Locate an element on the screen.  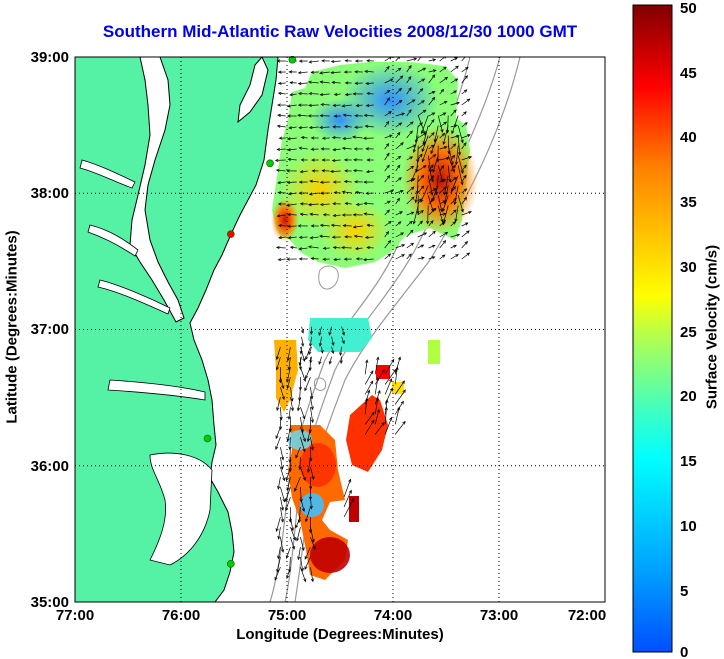
estuary is located at coordinates (113, 240).